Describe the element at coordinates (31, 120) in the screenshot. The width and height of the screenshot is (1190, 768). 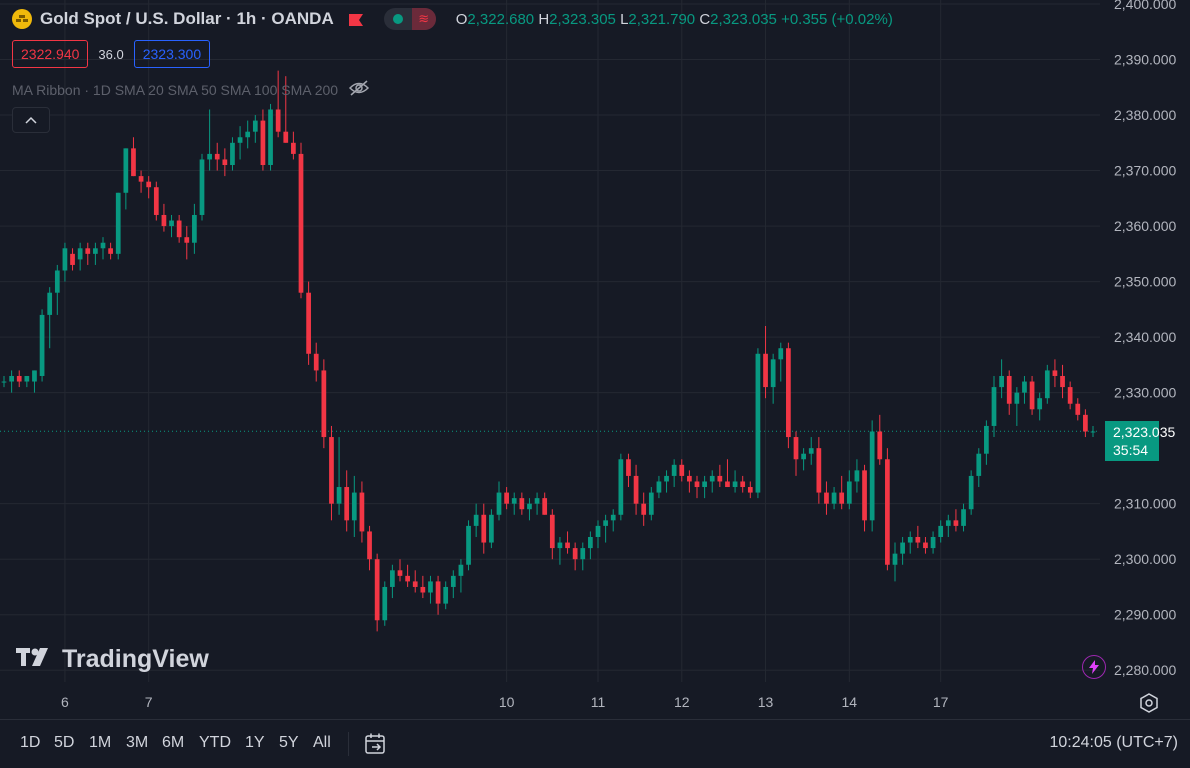
I see `collapse-legend-button` at that location.